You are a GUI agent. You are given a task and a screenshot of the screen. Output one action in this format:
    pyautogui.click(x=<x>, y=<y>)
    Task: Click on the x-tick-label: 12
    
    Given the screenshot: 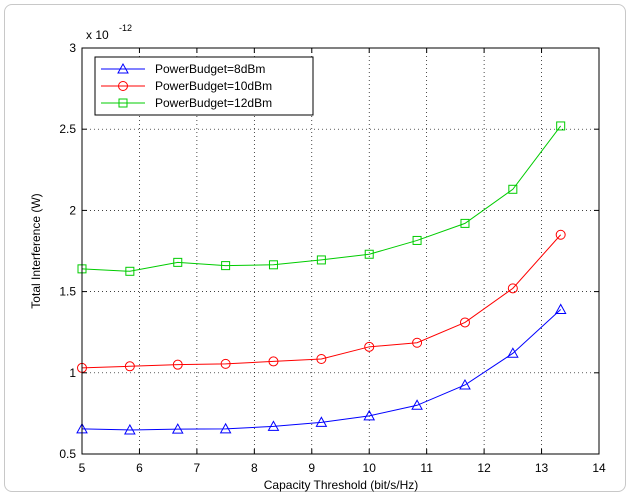 What is the action you would take?
    pyautogui.click(x=484, y=468)
    